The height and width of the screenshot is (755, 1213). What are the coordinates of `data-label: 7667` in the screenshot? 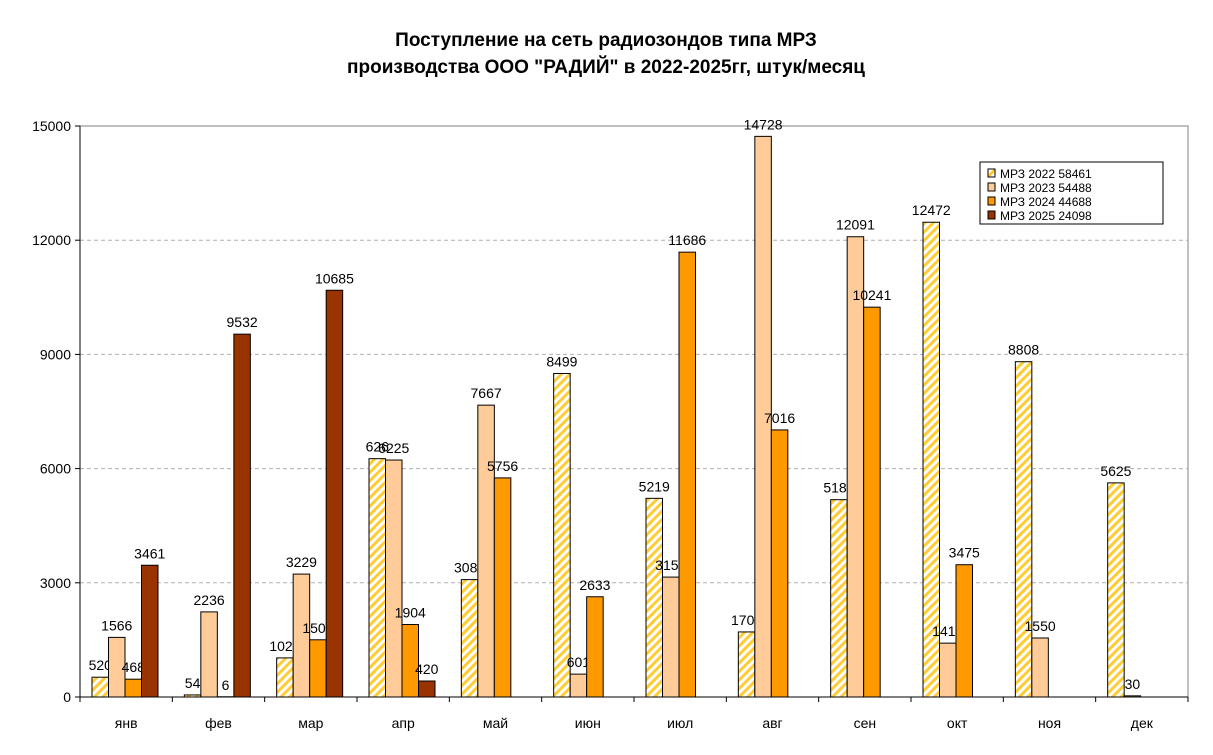 It's located at (486, 393).